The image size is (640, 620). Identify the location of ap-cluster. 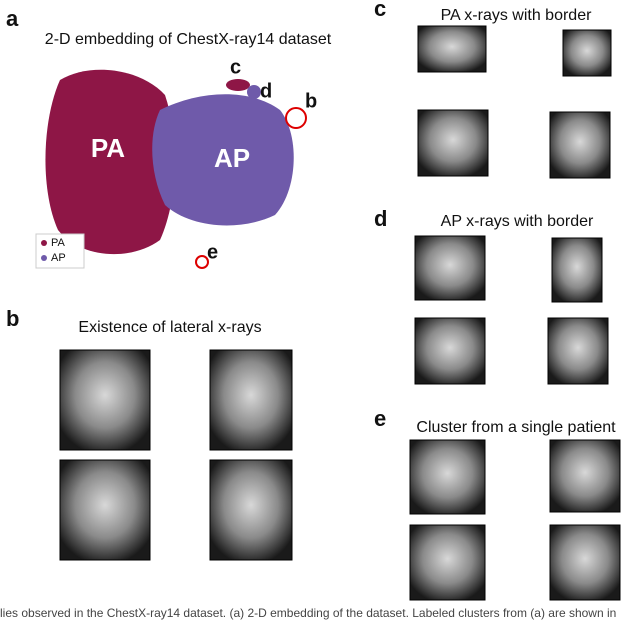
(223, 160).